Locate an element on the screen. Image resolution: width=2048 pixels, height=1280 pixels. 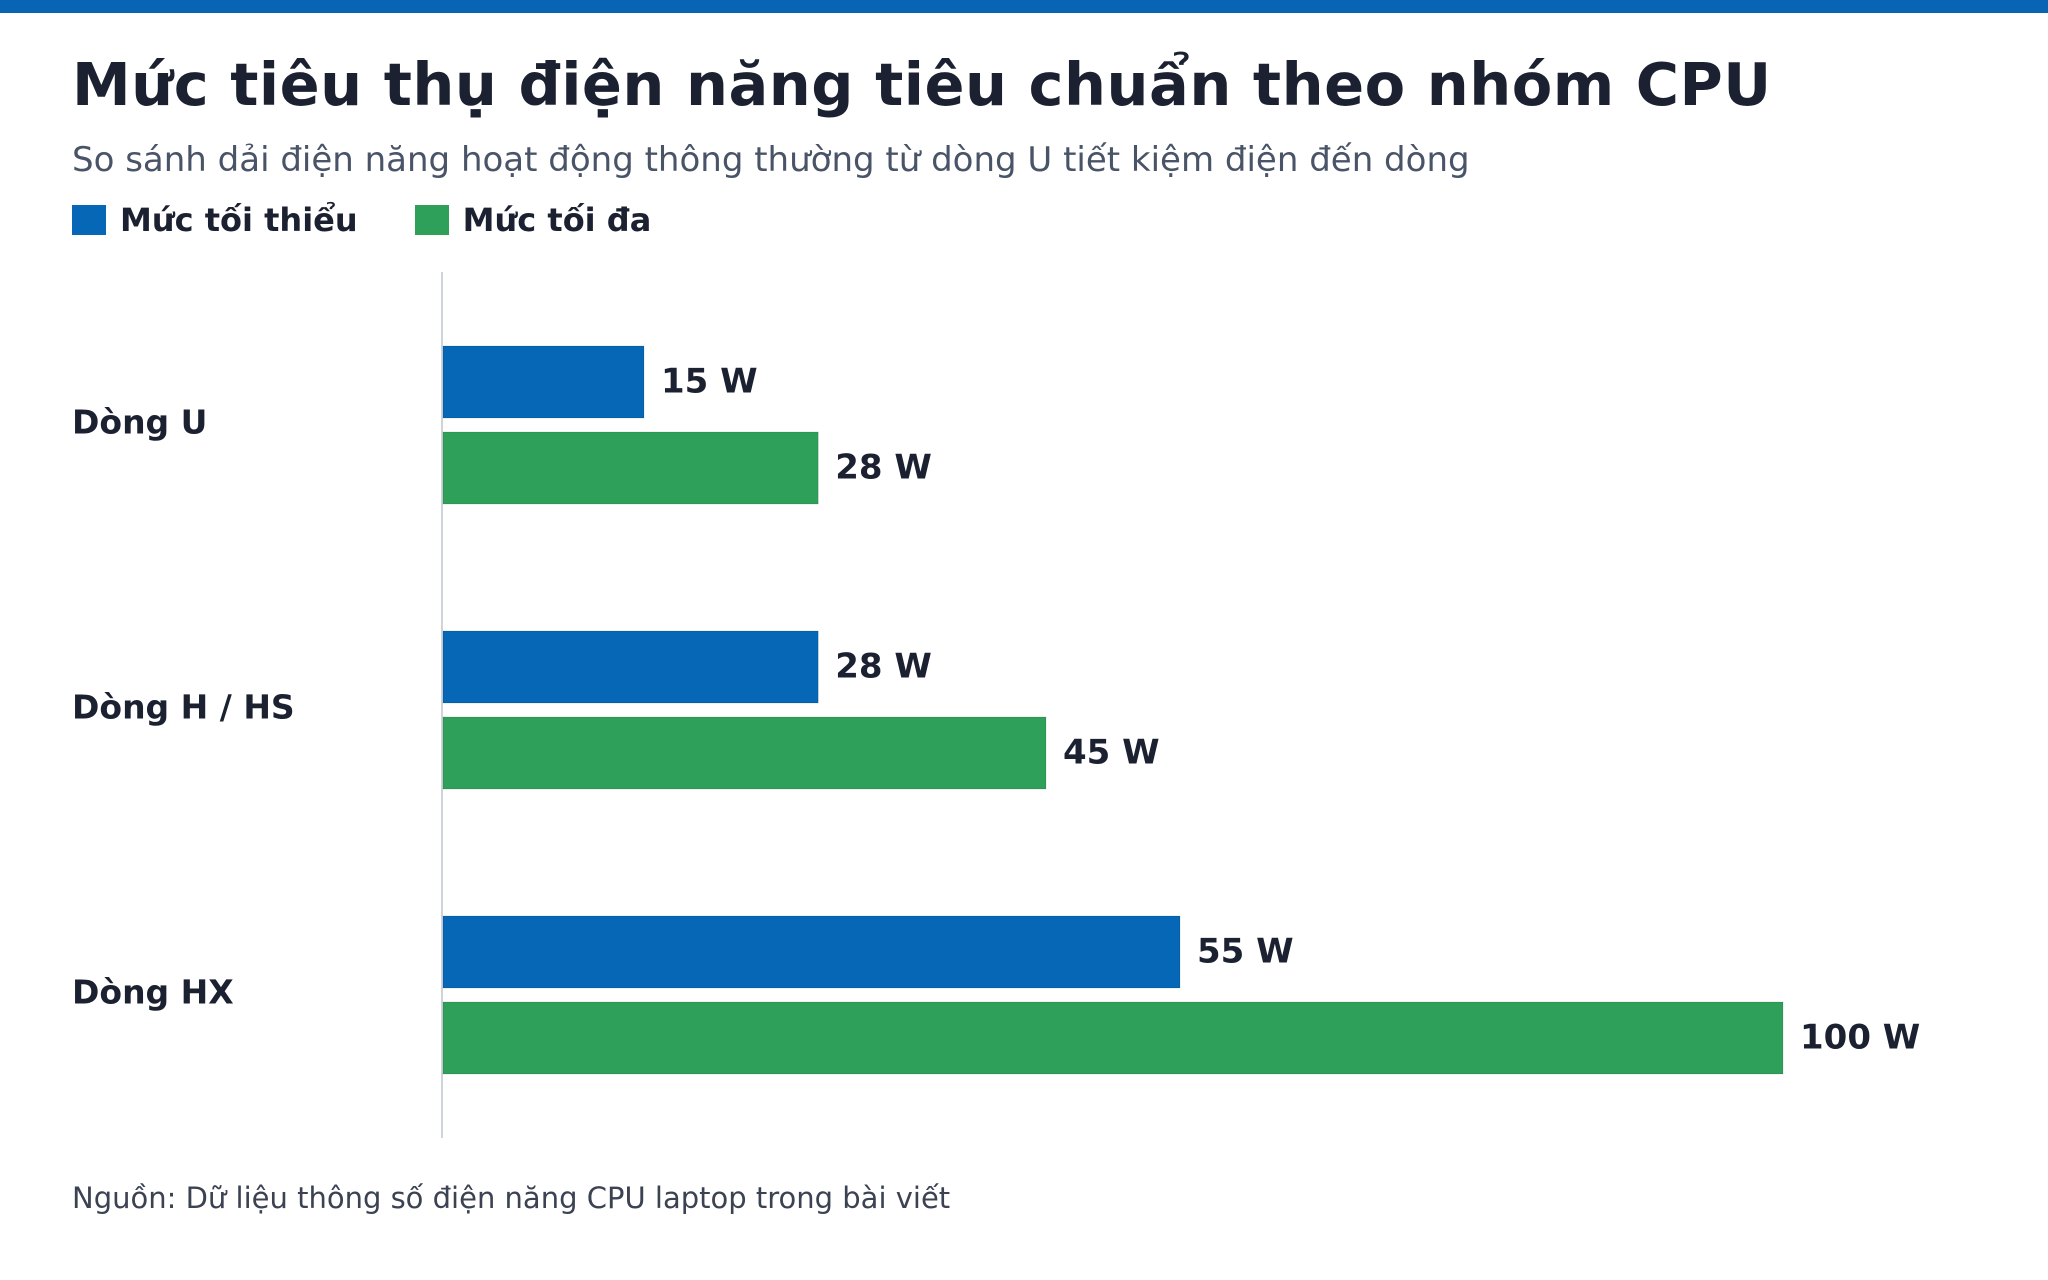
category-label: Dòng HX is located at coordinates (153, 992).